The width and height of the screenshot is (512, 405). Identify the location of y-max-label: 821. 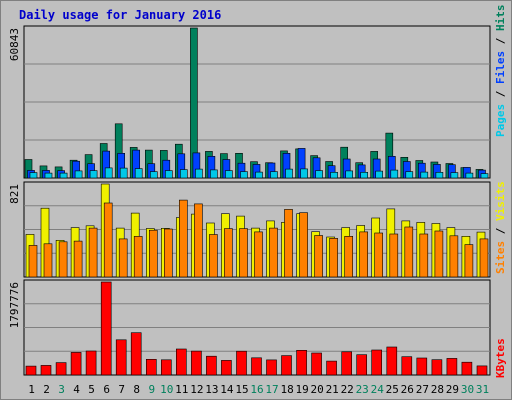
(14, 194).